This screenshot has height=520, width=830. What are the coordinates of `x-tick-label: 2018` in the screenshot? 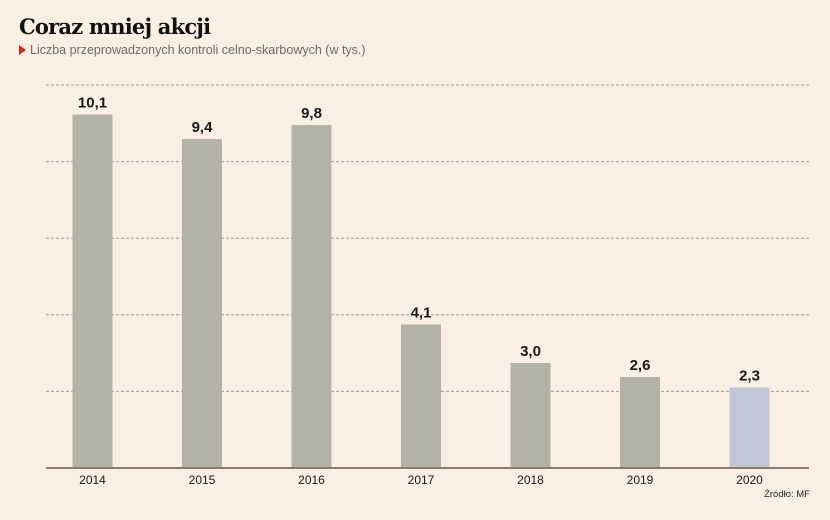 It's located at (530, 480).